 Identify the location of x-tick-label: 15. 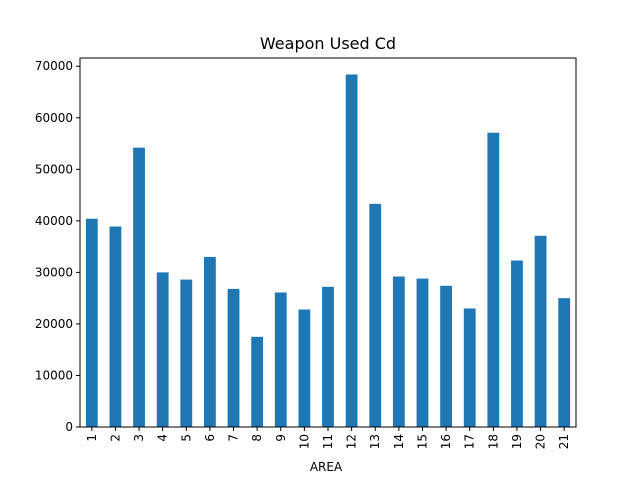
(422, 441).